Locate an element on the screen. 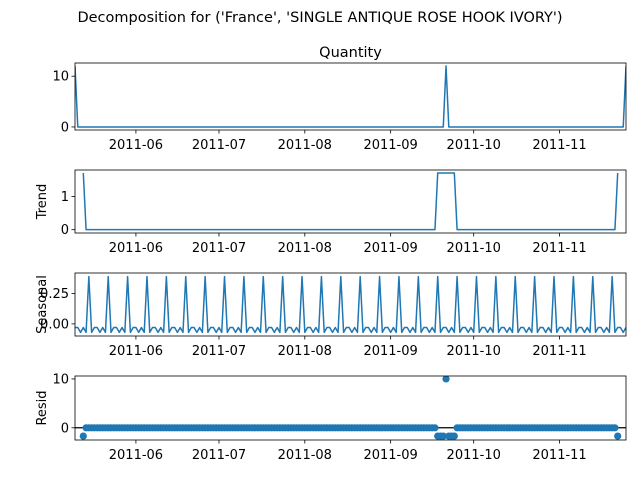 The image size is (640, 480). quantity-title: Quantity is located at coordinates (350, 53).